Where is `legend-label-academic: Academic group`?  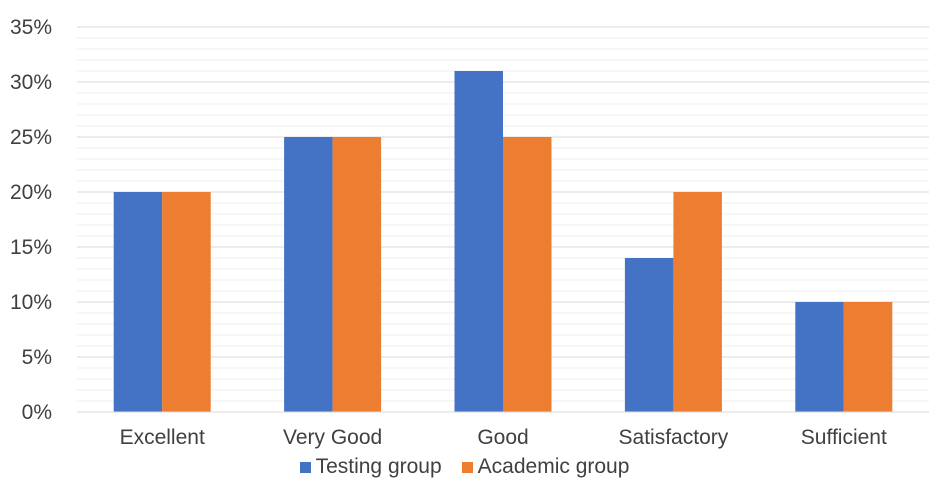 legend-label-academic: Academic group is located at coordinates (553, 466).